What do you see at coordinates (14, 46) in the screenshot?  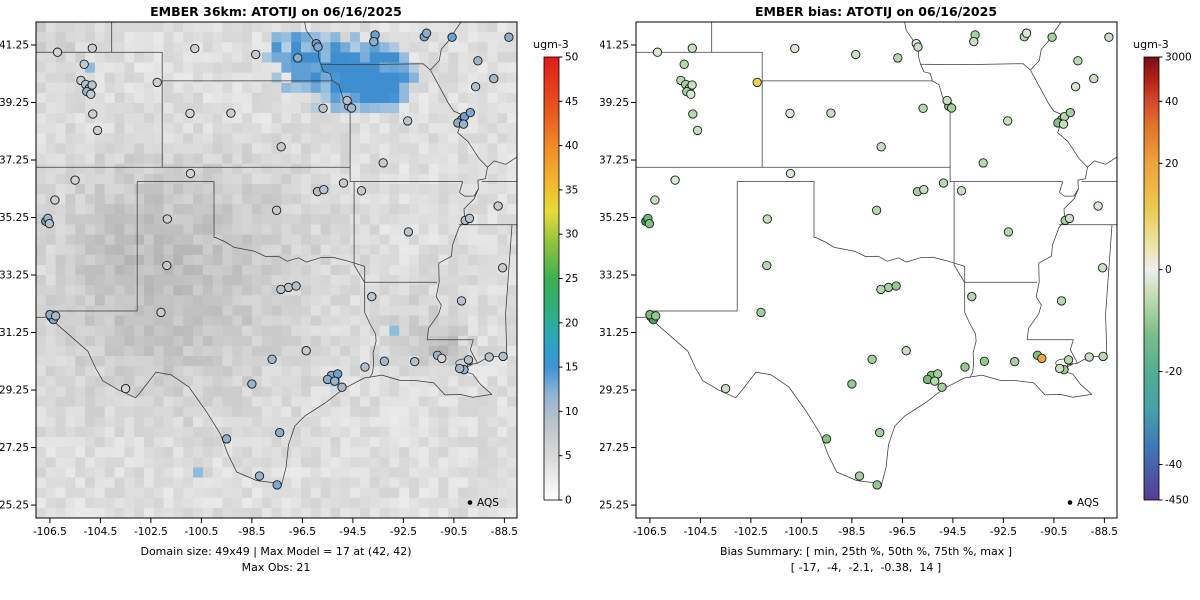 I see `lat-tick-label: 41.25` at bounding box center [14, 46].